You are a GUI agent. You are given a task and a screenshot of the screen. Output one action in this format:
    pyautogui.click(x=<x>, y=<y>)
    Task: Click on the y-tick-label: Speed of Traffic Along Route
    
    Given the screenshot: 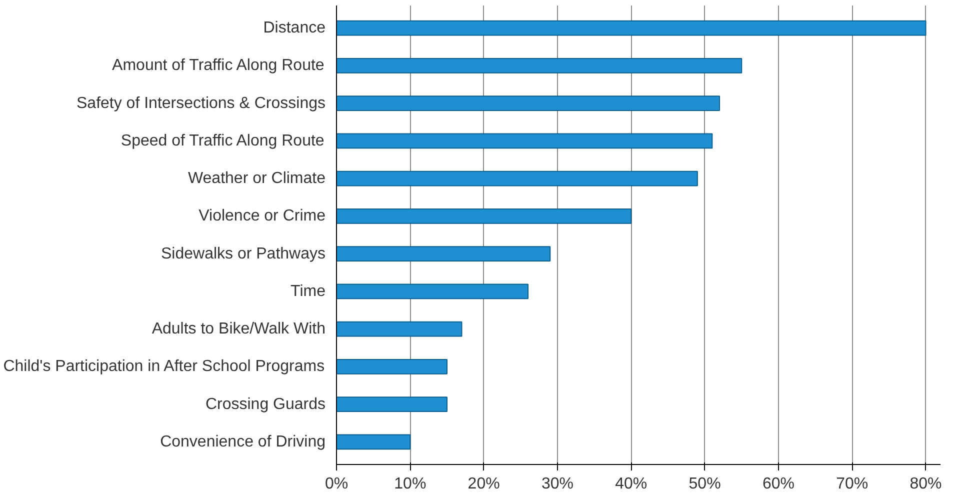 What is the action you would take?
    pyautogui.click(x=222, y=141)
    